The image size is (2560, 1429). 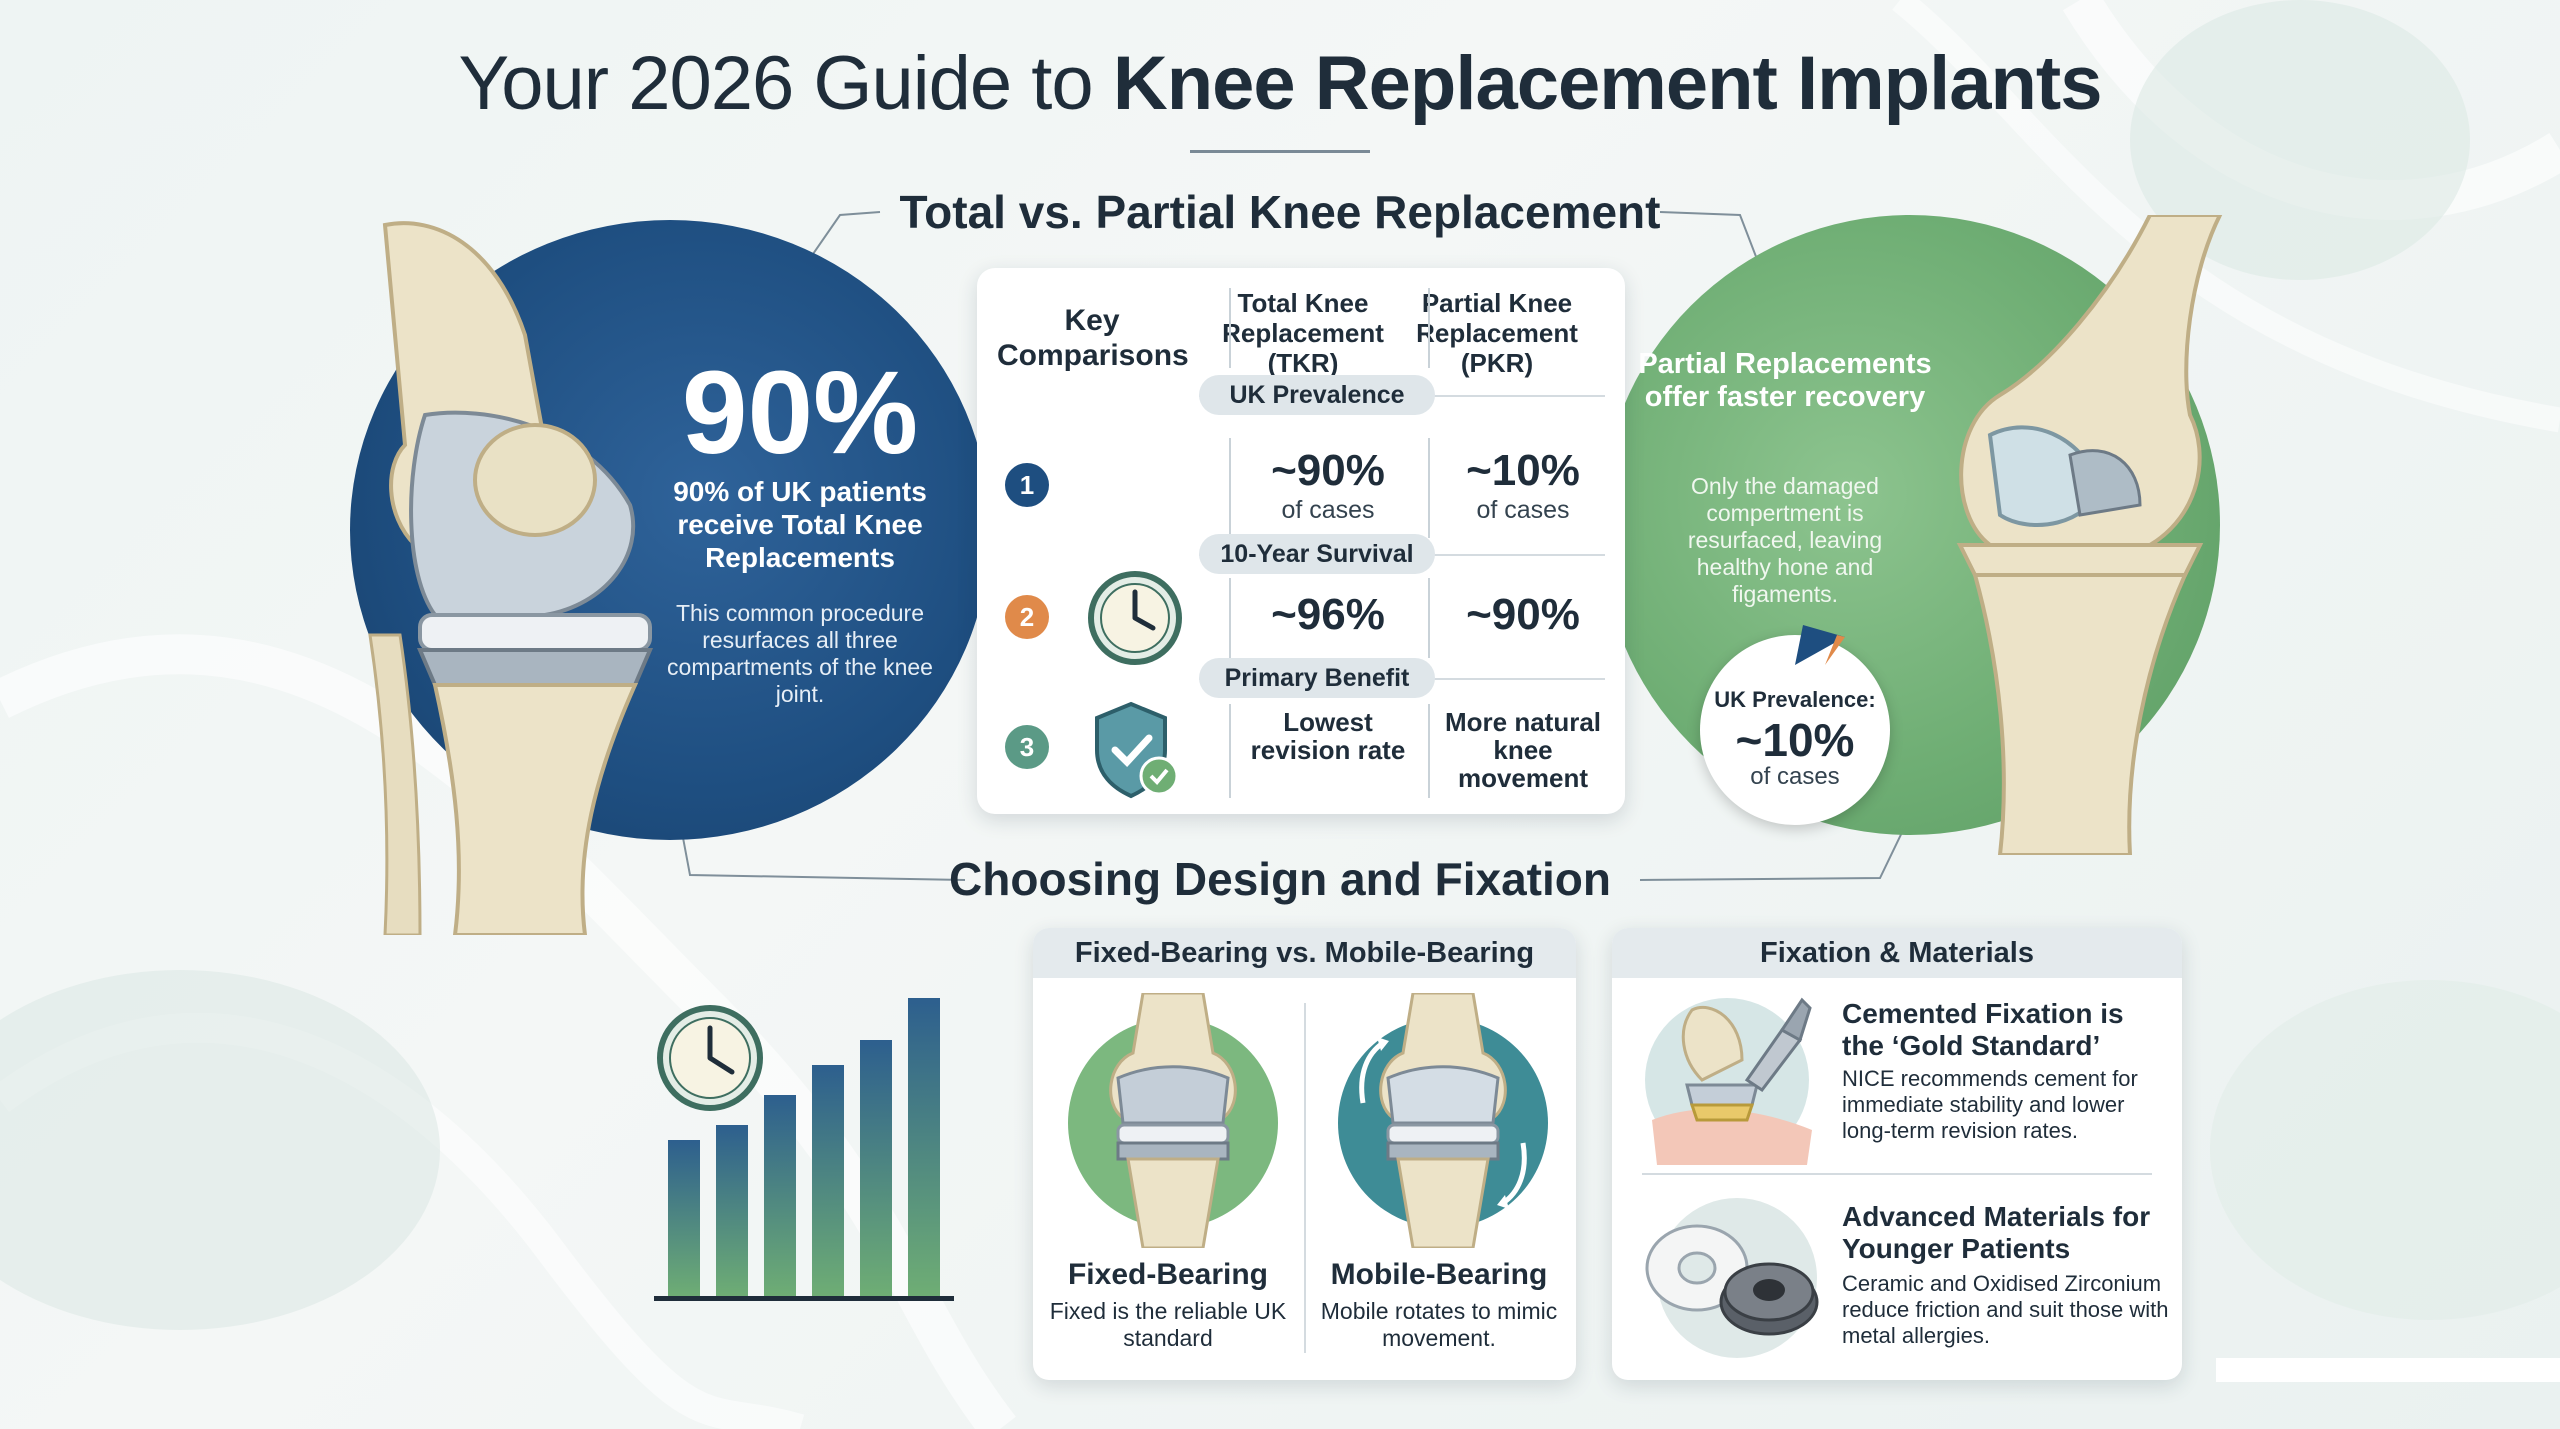 I want to click on tkr-survival-value: ~96%, so click(x=1328, y=614).